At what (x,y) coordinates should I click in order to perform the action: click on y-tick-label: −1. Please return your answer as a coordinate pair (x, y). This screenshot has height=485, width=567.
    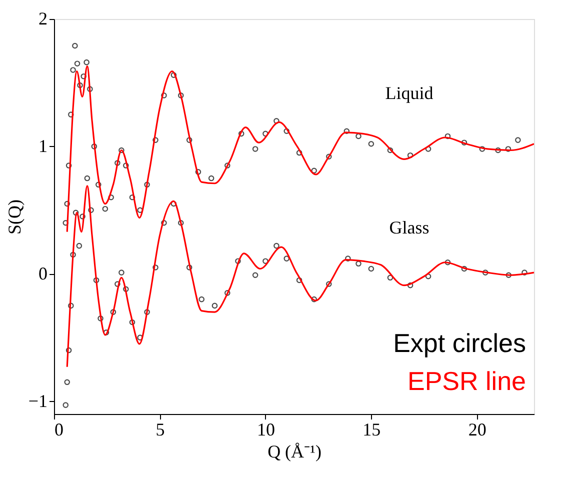
    Looking at the image, I should click on (38, 400).